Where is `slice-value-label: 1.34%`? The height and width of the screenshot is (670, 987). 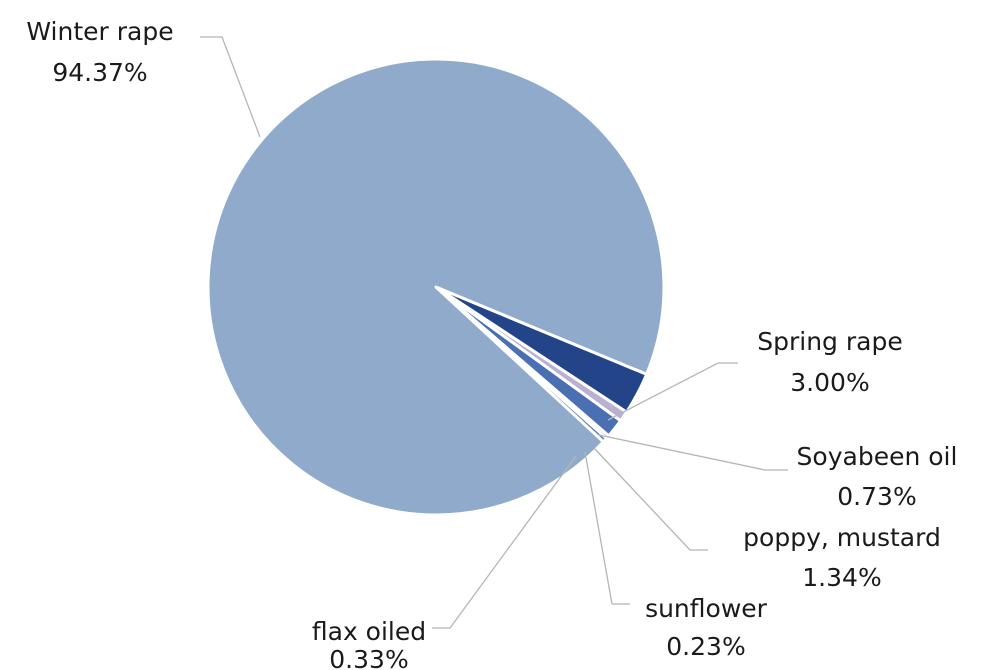
slice-value-label: 1.34% is located at coordinates (841, 577).